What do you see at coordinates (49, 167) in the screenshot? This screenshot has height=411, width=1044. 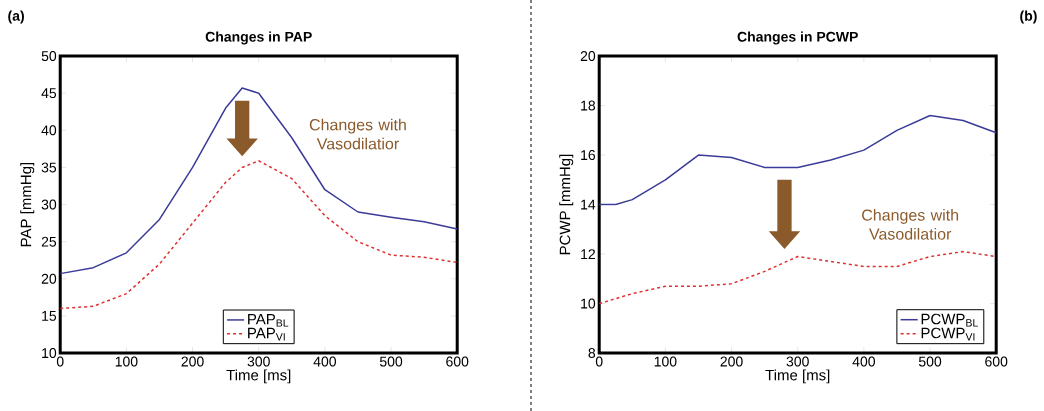 I see `y-tick-label: 35` at bounding box center [49, 167].